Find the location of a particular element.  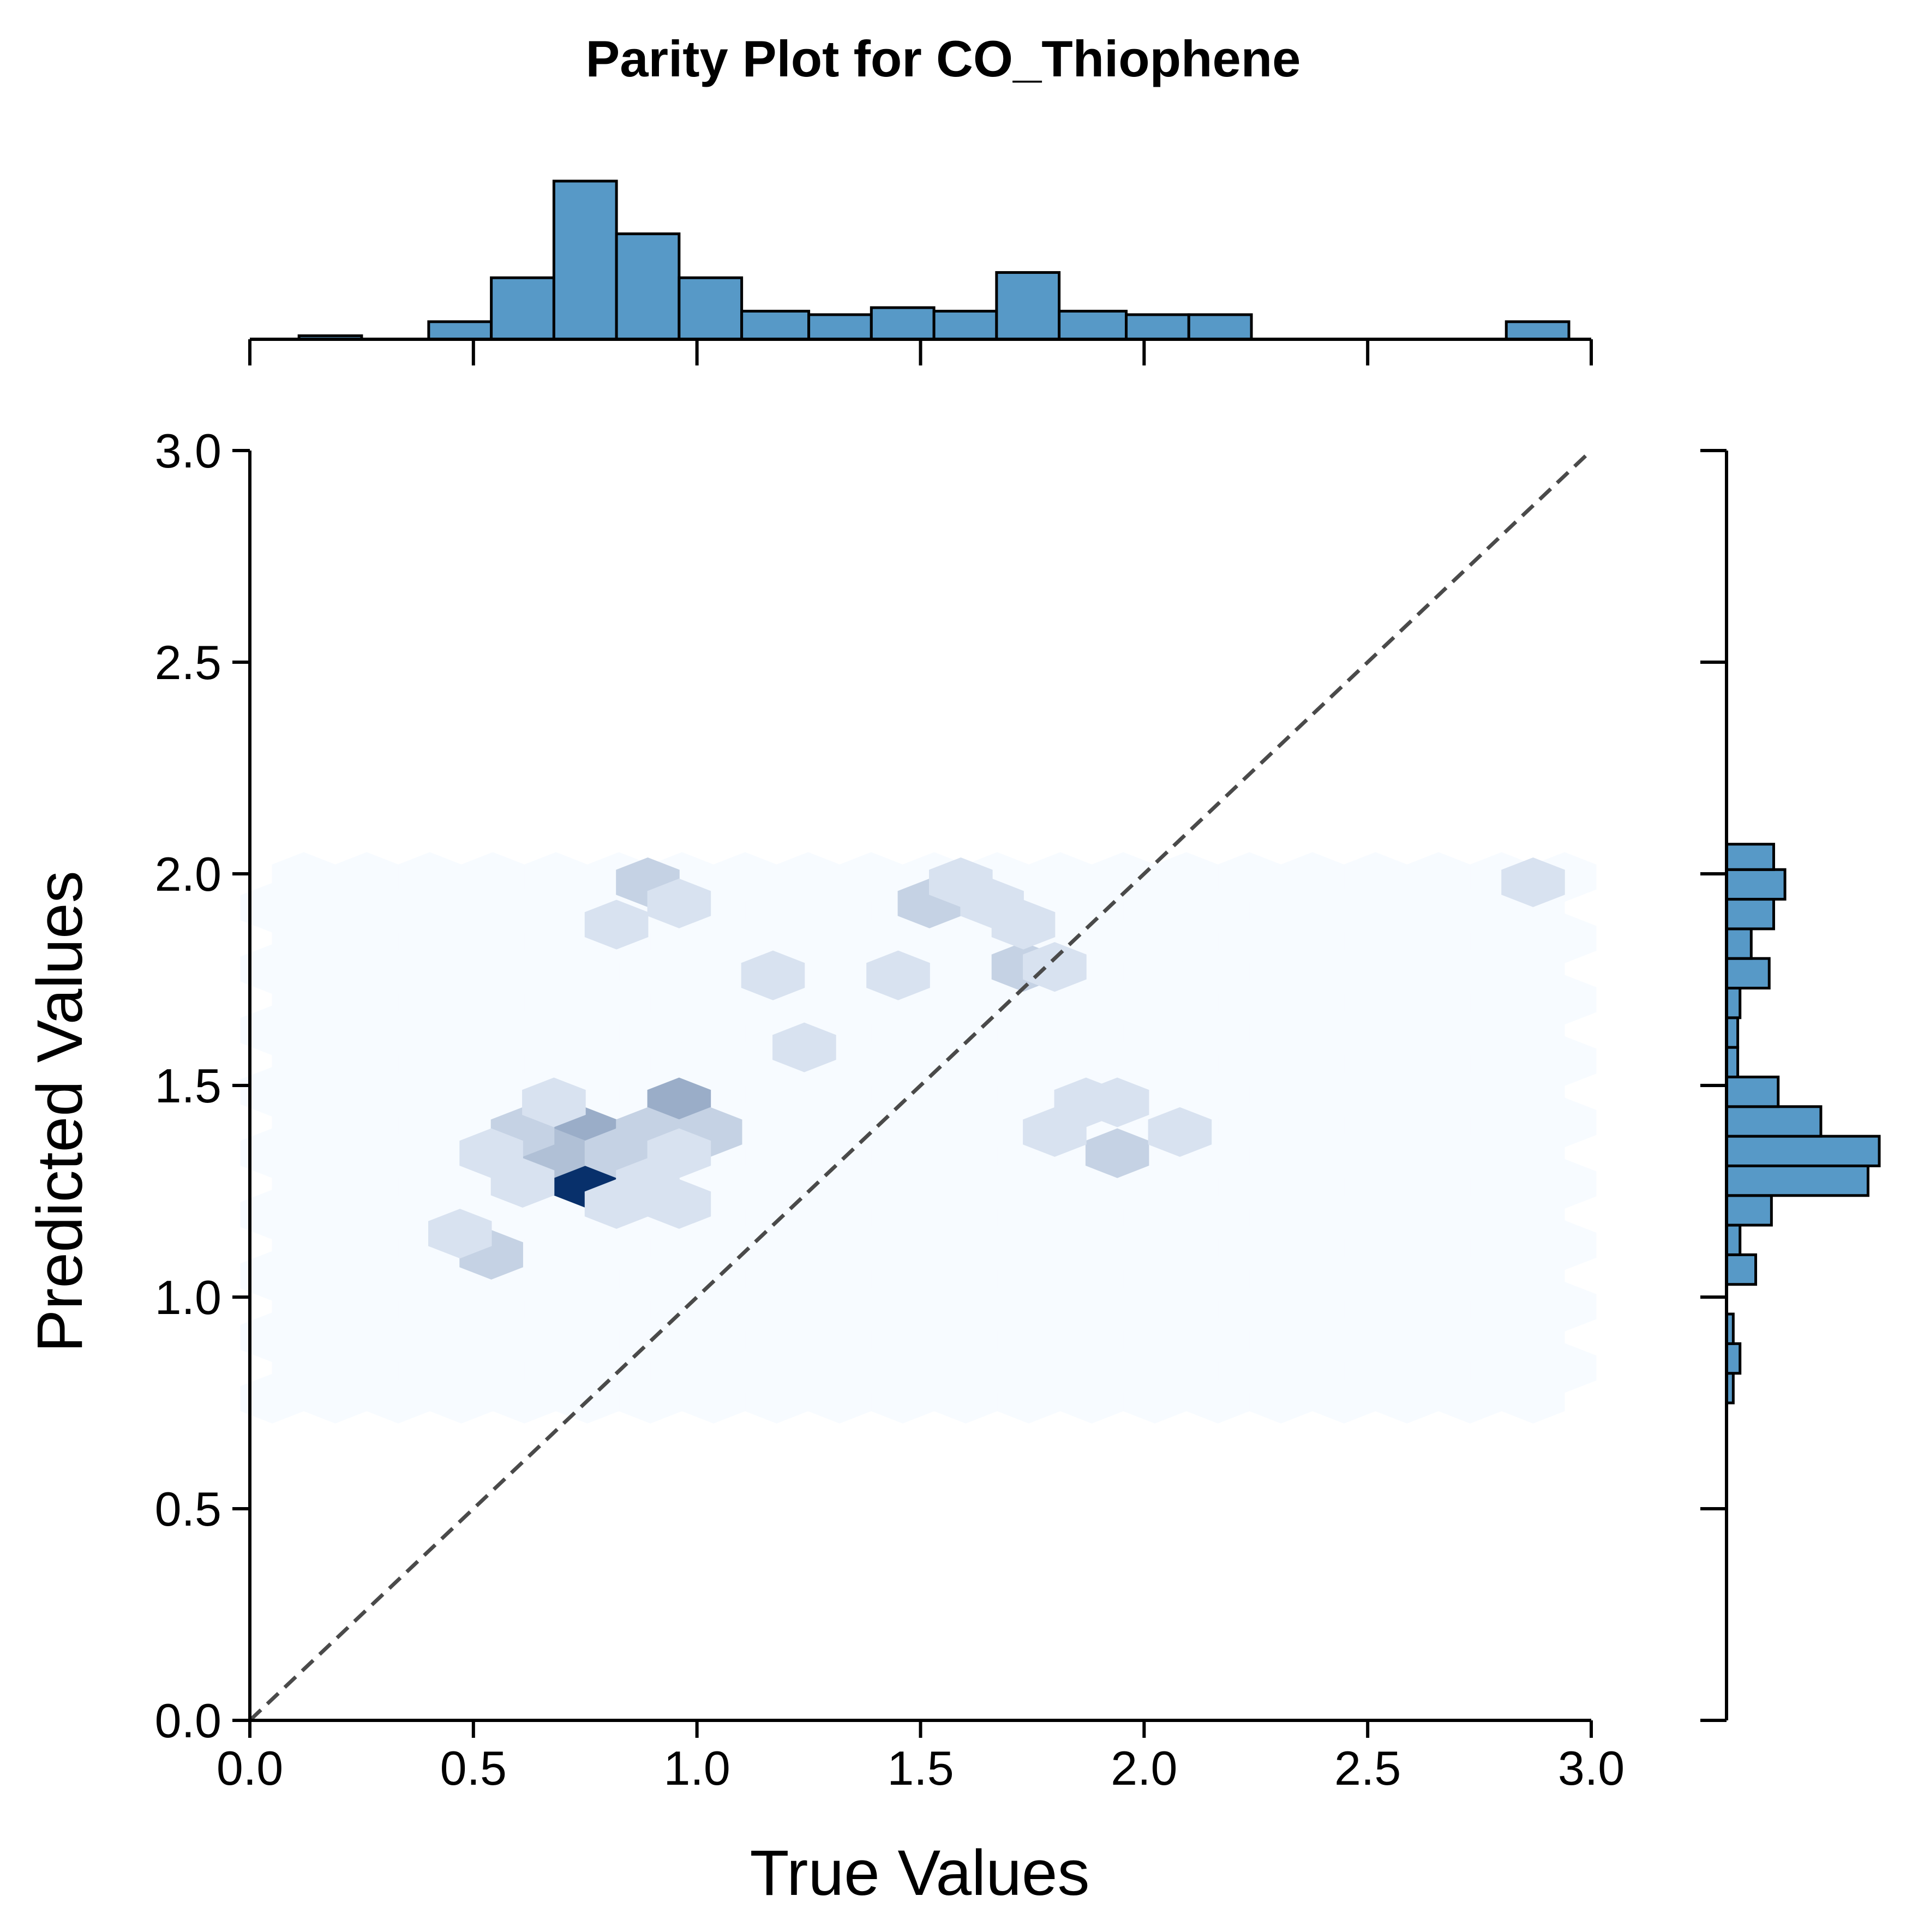

x-axis-ticks: 0.0 0.5 1.0 1.5 2.0 2.5 3.0 is located at coordinates (921, 1757).